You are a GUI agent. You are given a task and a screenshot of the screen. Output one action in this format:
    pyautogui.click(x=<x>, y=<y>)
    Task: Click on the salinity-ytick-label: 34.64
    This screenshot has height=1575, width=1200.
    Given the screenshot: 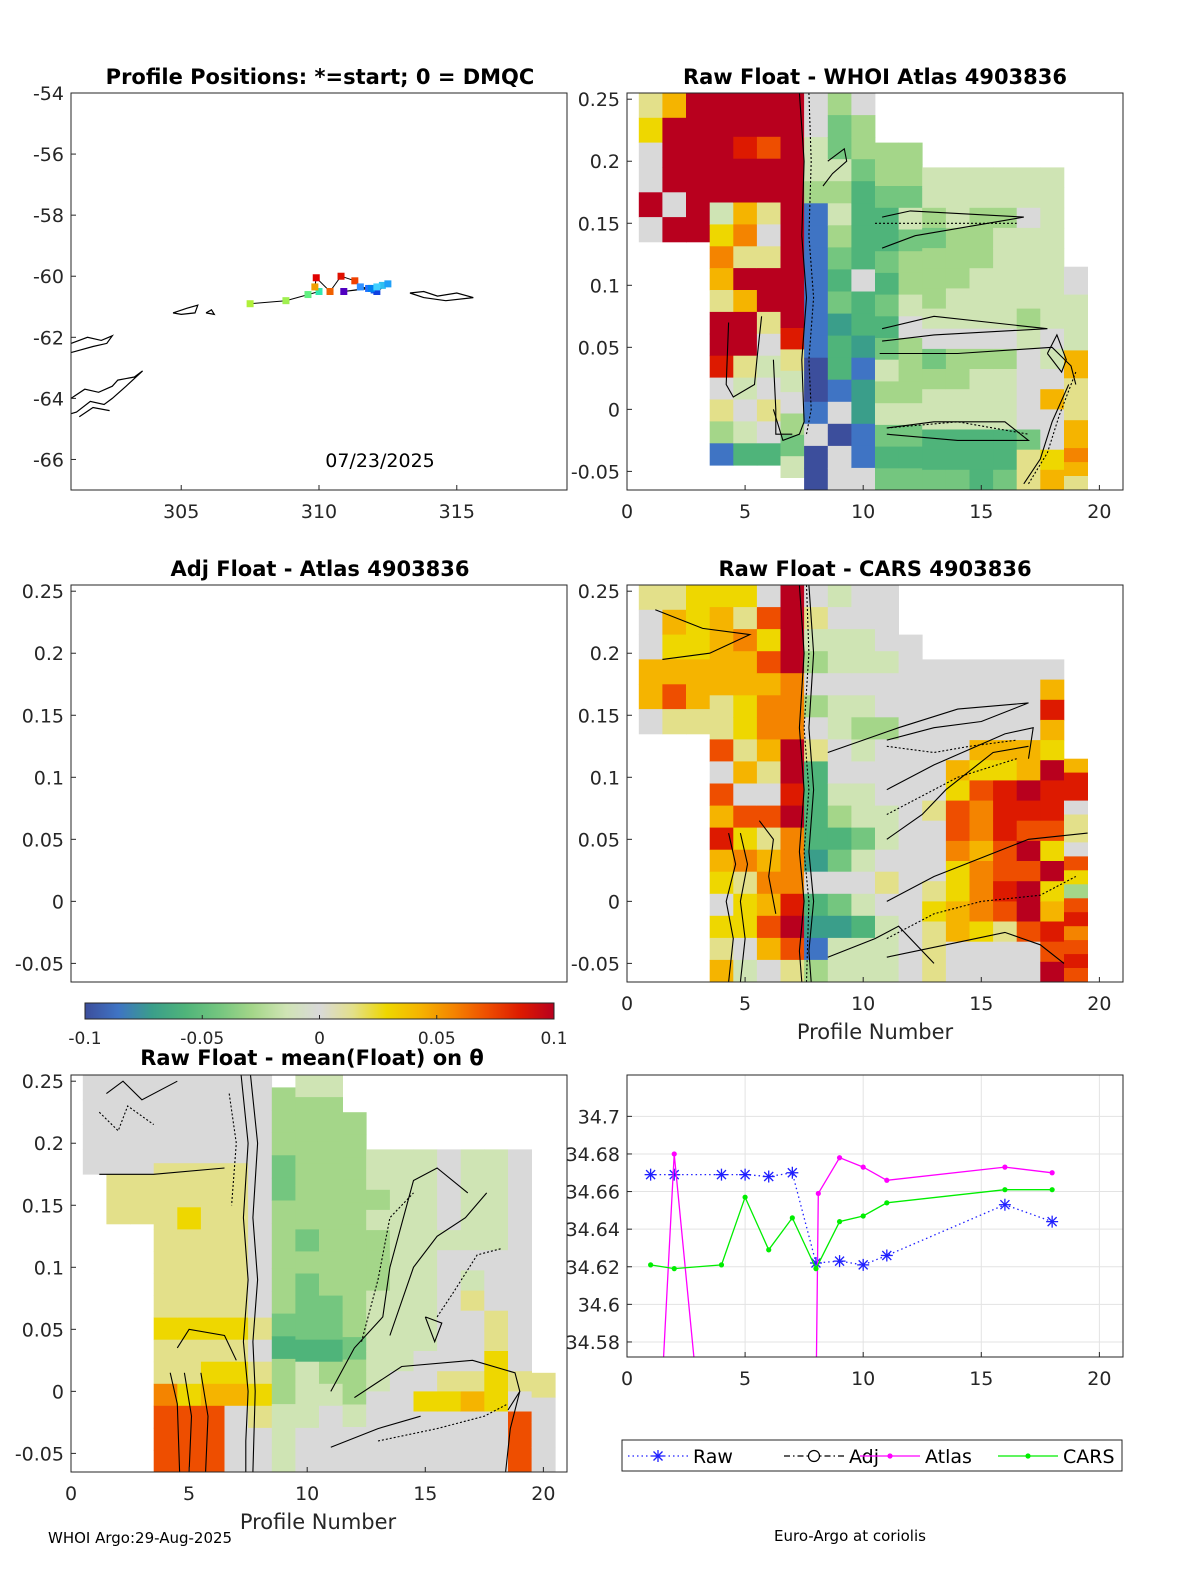 What is the action you would take?
    pyautogui.click(x=593, y=1230)
    